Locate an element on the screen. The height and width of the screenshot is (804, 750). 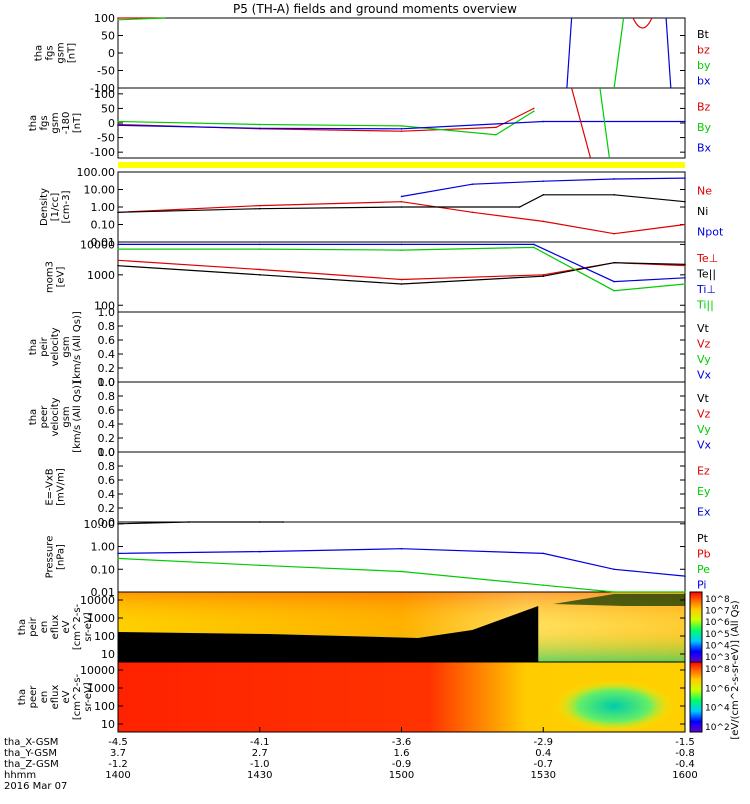
colorbar-peer_spec is located at coordinates (696, 697).